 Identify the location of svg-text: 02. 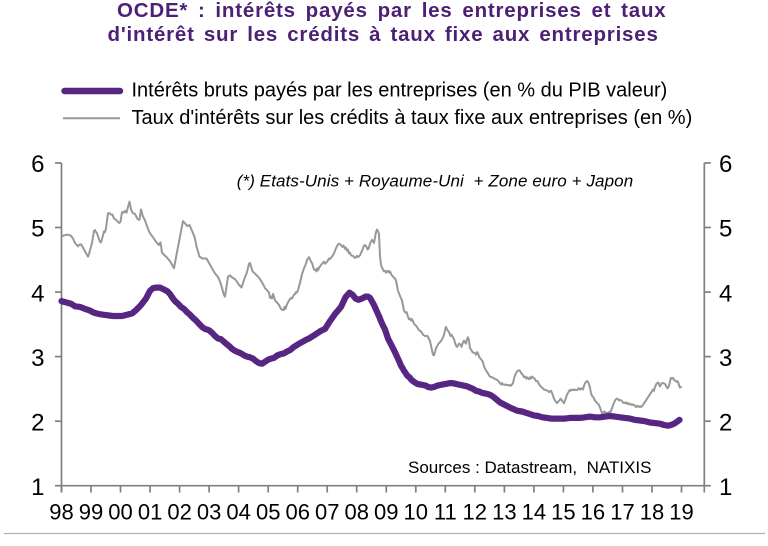
(179, 512).